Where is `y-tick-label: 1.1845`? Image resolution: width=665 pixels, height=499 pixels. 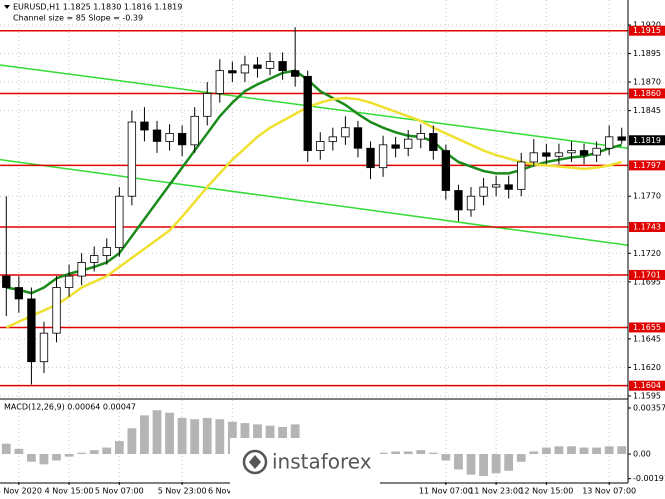
y-tick-label: 1.1845 is located at coordinates (647, 110).